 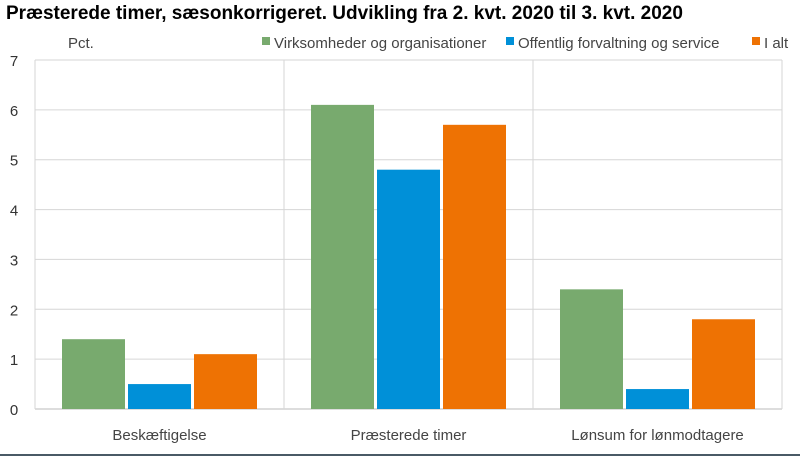 What do you see at coordinates (14, 360) in the screenshot?
I see `y-tick-label: 1` at bounding box center [14, 360].